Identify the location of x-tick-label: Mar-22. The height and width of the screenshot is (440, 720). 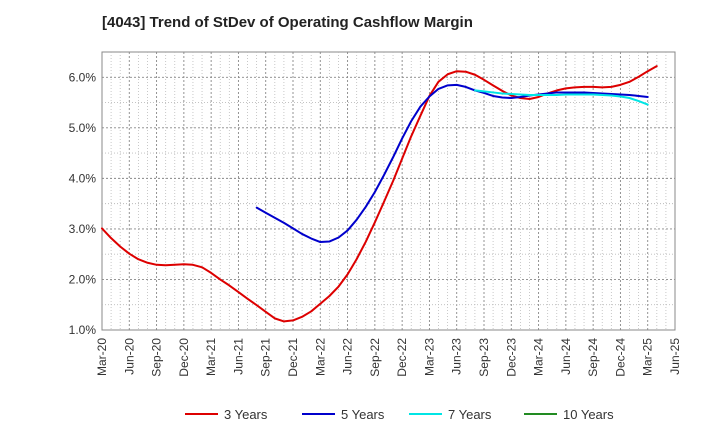
(320, 357).